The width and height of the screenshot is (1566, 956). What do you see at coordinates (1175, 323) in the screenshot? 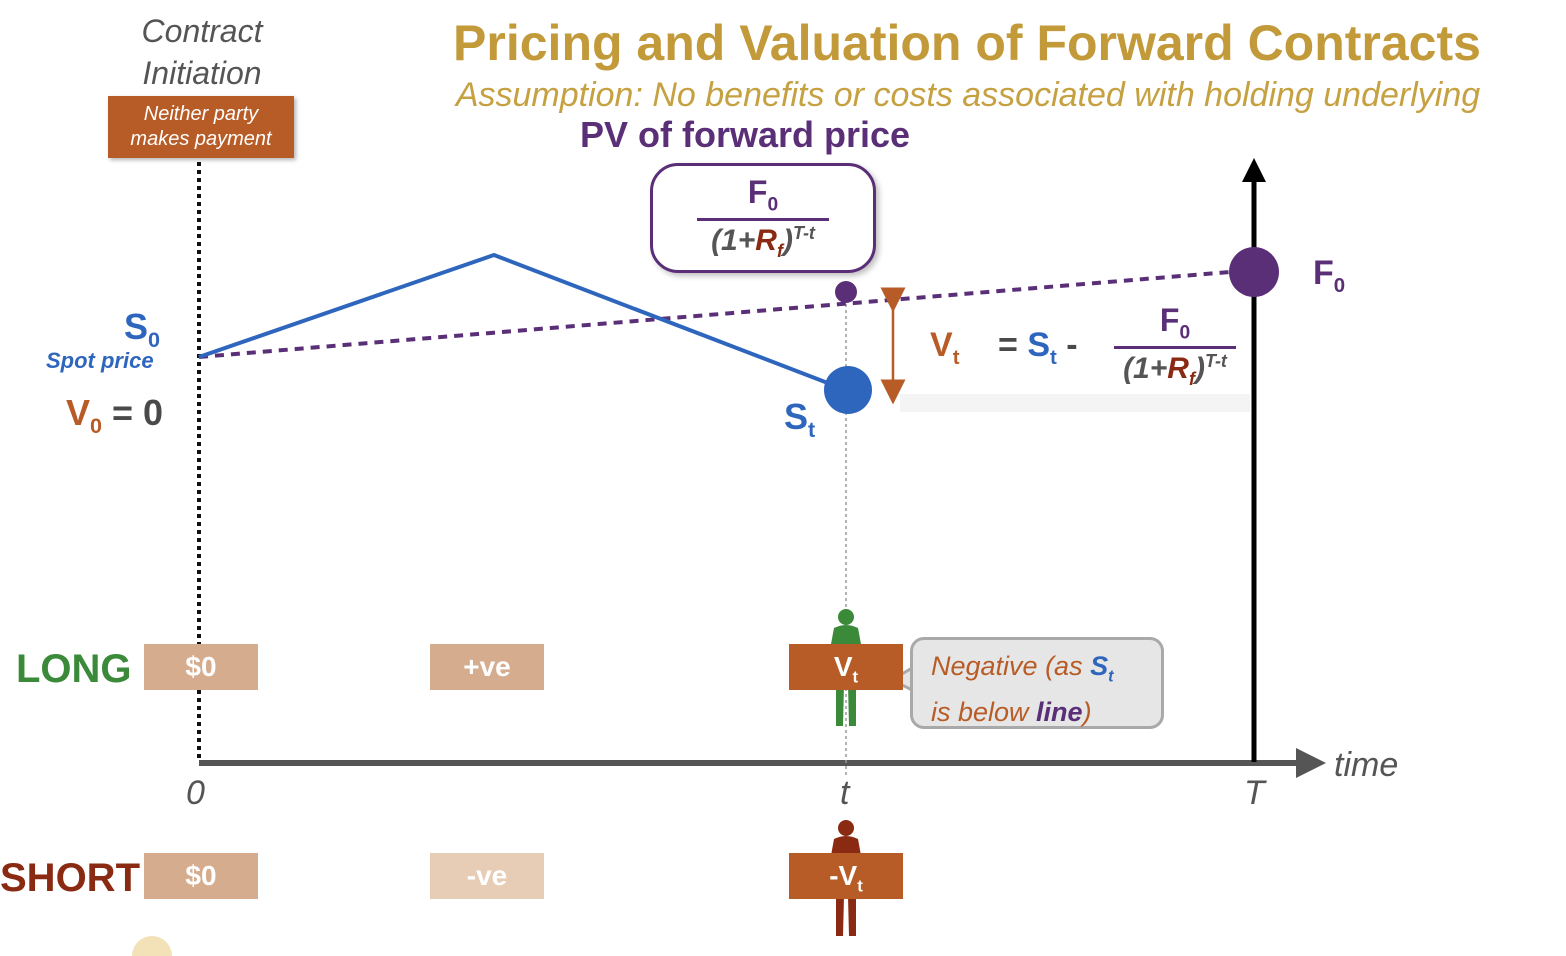
I see `vt-numerator: F0` at bounding box center [1175, 323].